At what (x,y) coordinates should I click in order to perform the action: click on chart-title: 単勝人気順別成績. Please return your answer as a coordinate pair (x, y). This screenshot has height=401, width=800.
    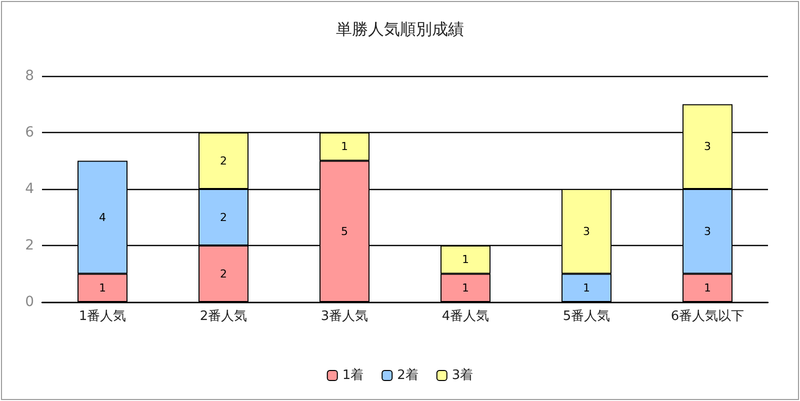
    Looking at the image, I should click on (400, 29).